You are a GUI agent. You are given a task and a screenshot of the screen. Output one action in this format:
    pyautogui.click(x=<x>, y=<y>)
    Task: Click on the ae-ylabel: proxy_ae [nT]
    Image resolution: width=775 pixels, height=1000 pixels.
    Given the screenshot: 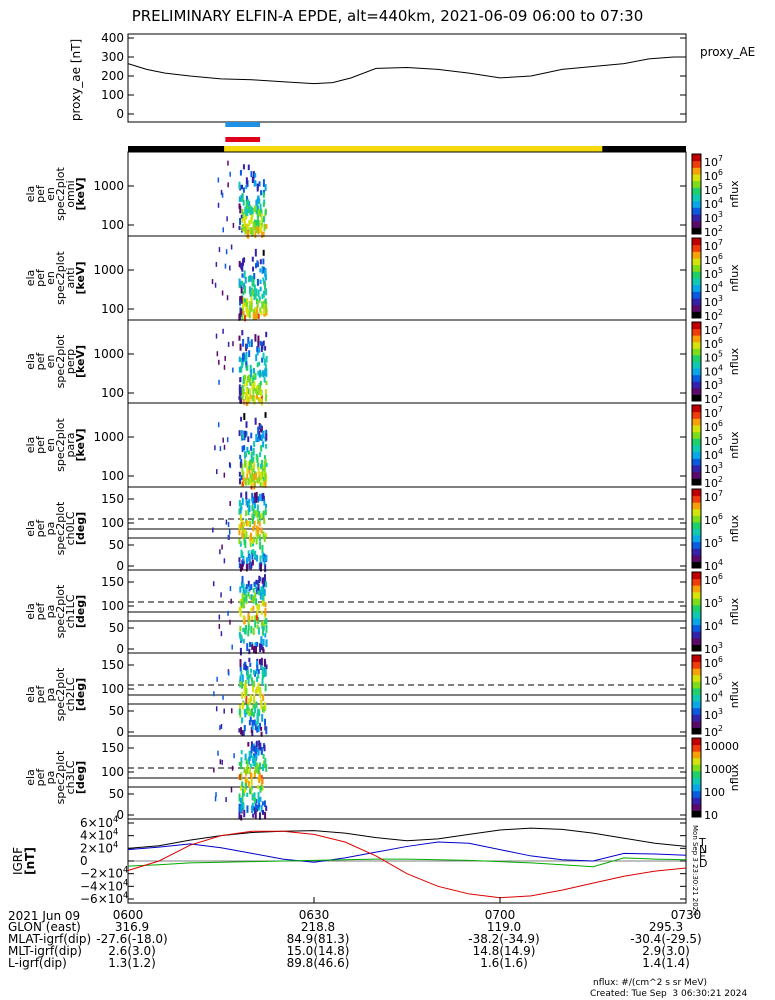 What is the action you would take?
    pyautogui.click(x=76, y=80)
    